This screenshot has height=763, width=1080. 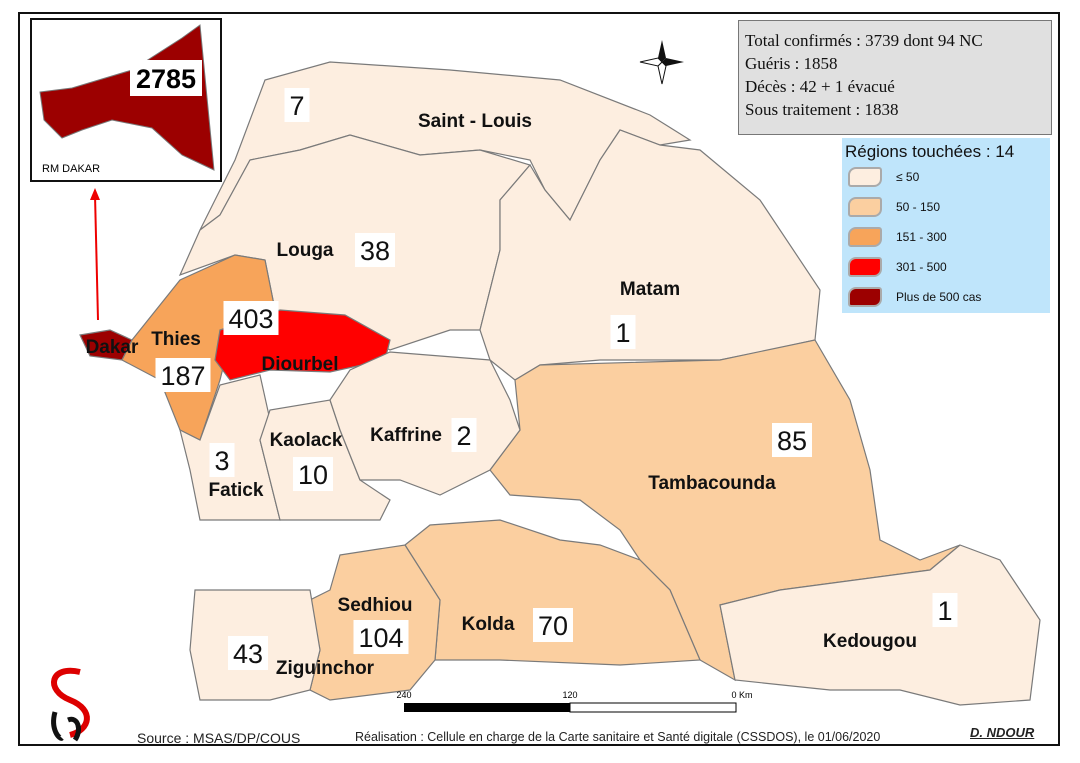 I want to click on region-value: 3, so click(x=221, y=461).